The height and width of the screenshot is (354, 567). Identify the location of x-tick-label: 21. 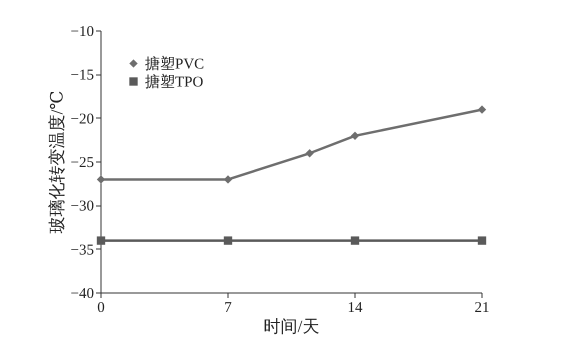
(482, 308).